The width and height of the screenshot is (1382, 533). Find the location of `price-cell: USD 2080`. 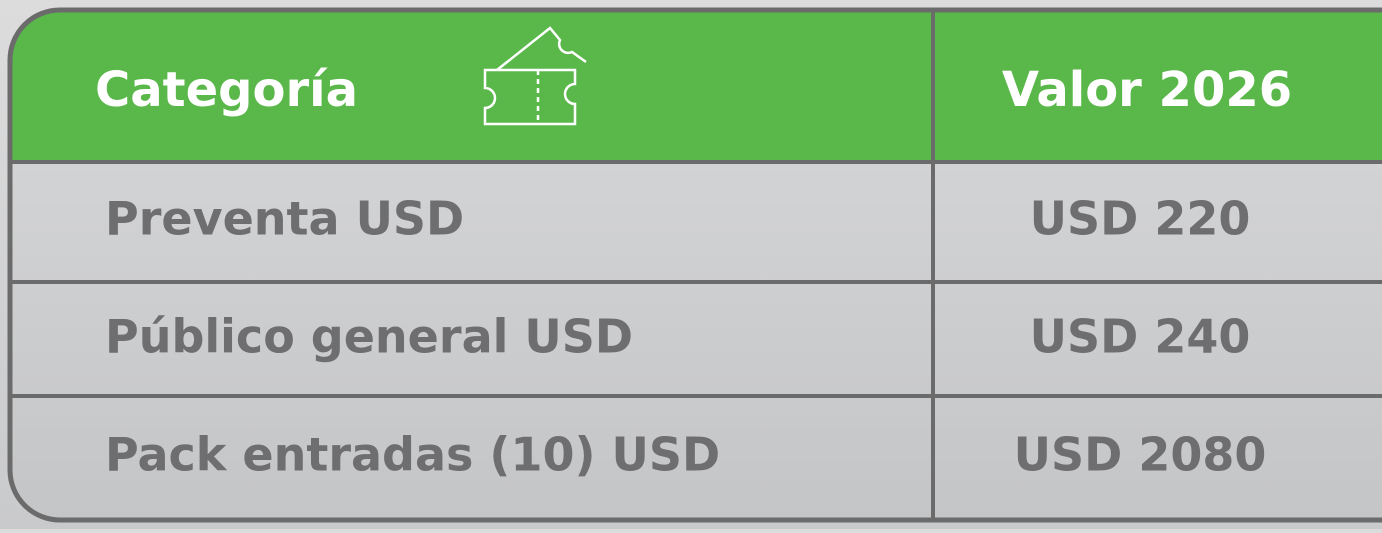

price-cell: USD 2080 is located at coordinates (1140, 455).